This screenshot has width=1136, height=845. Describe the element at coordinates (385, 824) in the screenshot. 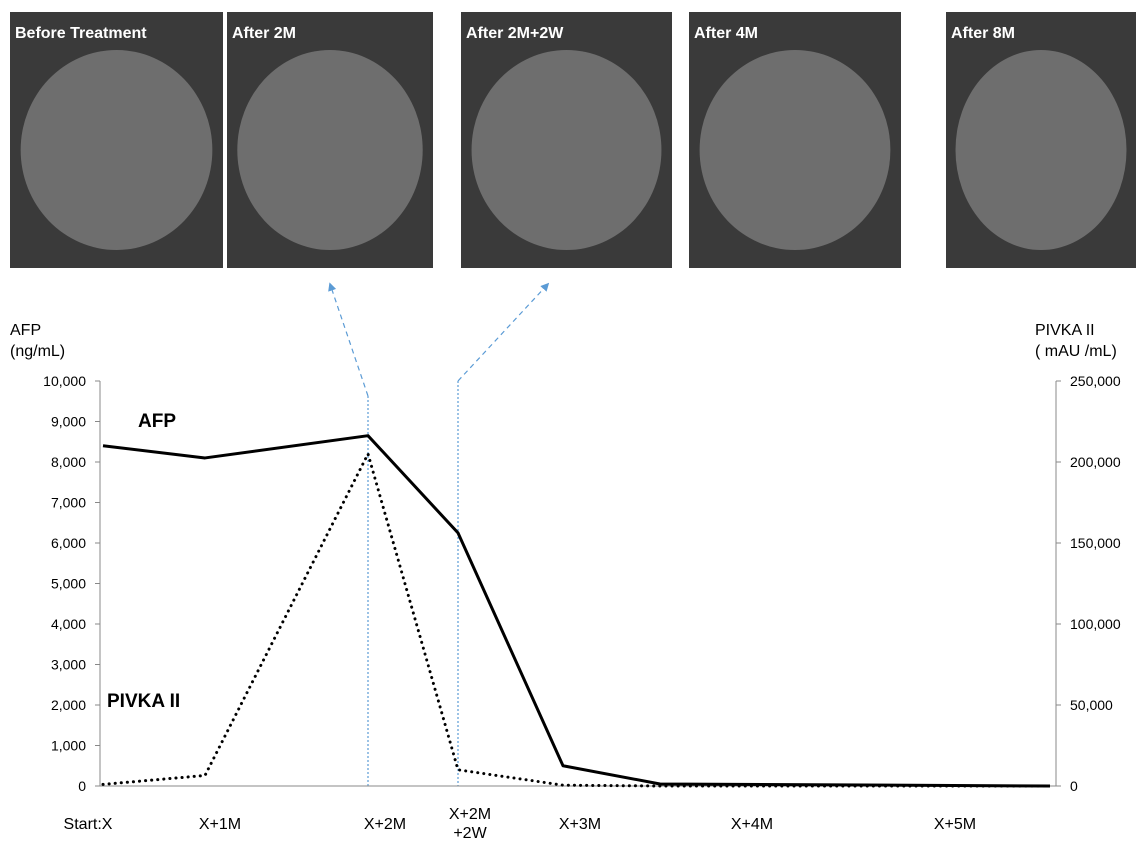

I see `x-tick-label: X+2M` at that location.